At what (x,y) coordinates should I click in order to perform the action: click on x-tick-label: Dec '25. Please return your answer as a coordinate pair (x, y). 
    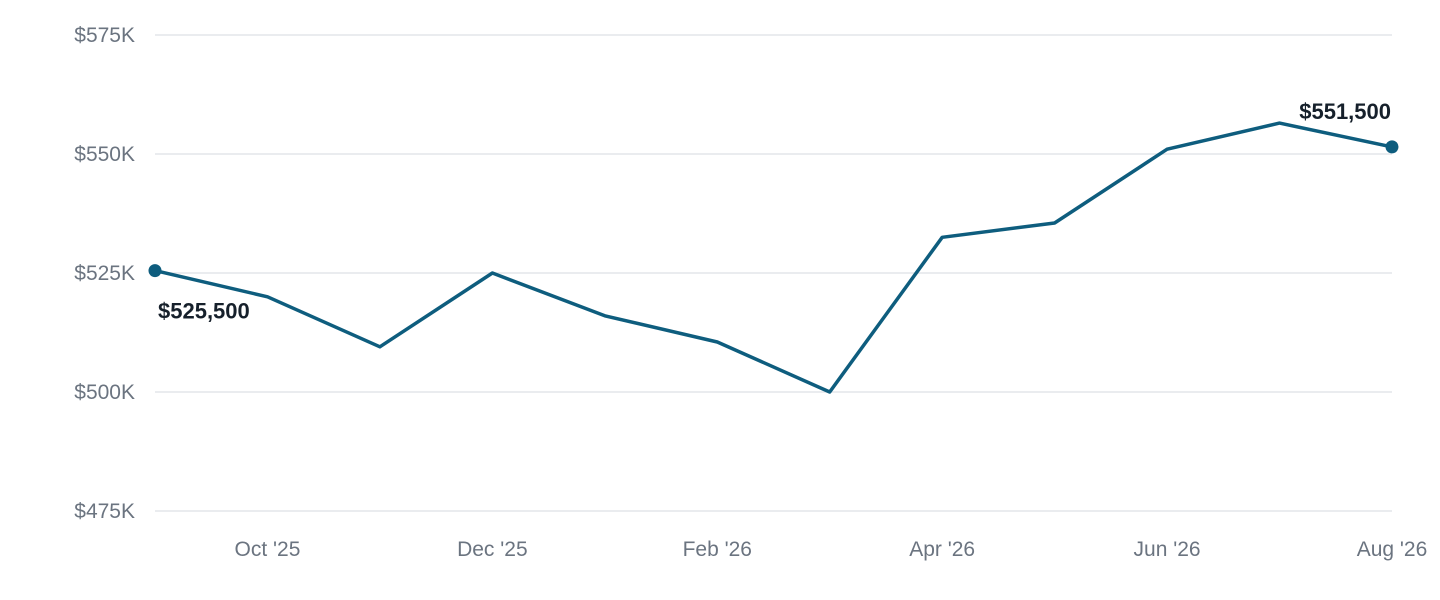
    Looking at the image, I should click on (492, 549).